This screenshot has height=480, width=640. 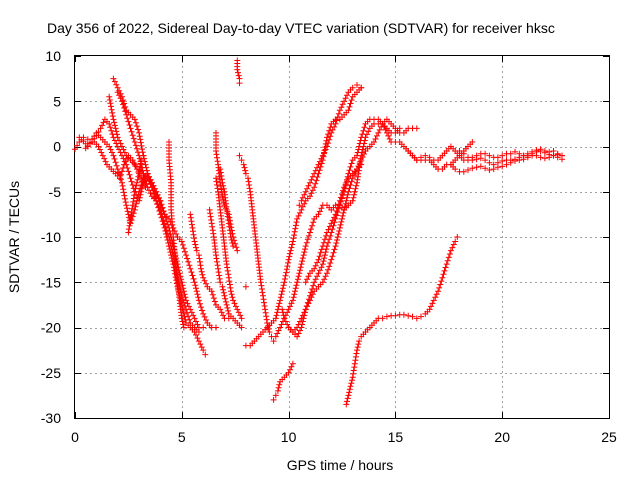 I want to click on y-tick-label: 0, so click(x=57, y=147).